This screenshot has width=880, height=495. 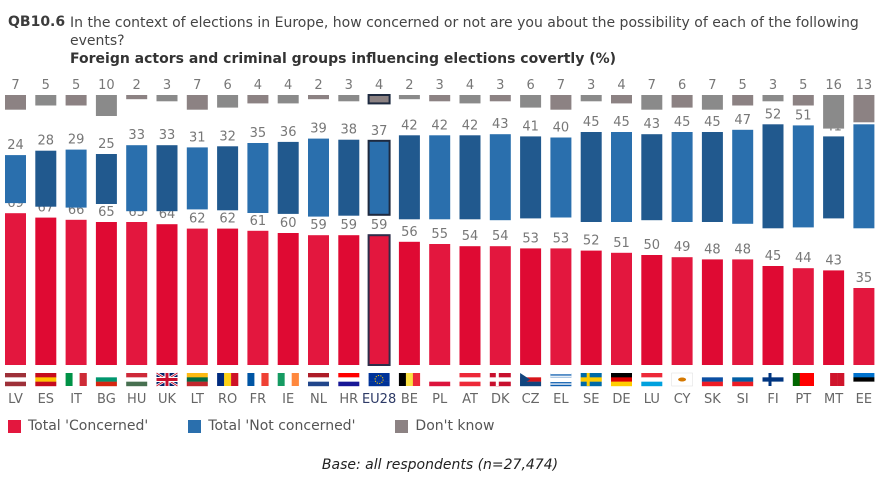 I want to click on bar-dont-know-fi, so click(x=773, y=98).